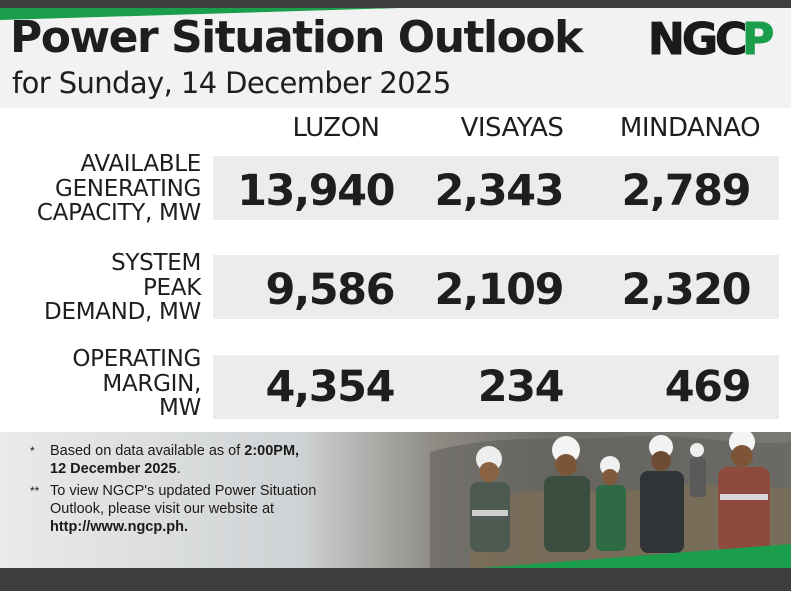 Image resolution: width=791 pixels, height=591 pixels. Describe the element at coordinates (512, 128) in the screenshot. I see `column-header-visayas: VISAYAS` at that location.